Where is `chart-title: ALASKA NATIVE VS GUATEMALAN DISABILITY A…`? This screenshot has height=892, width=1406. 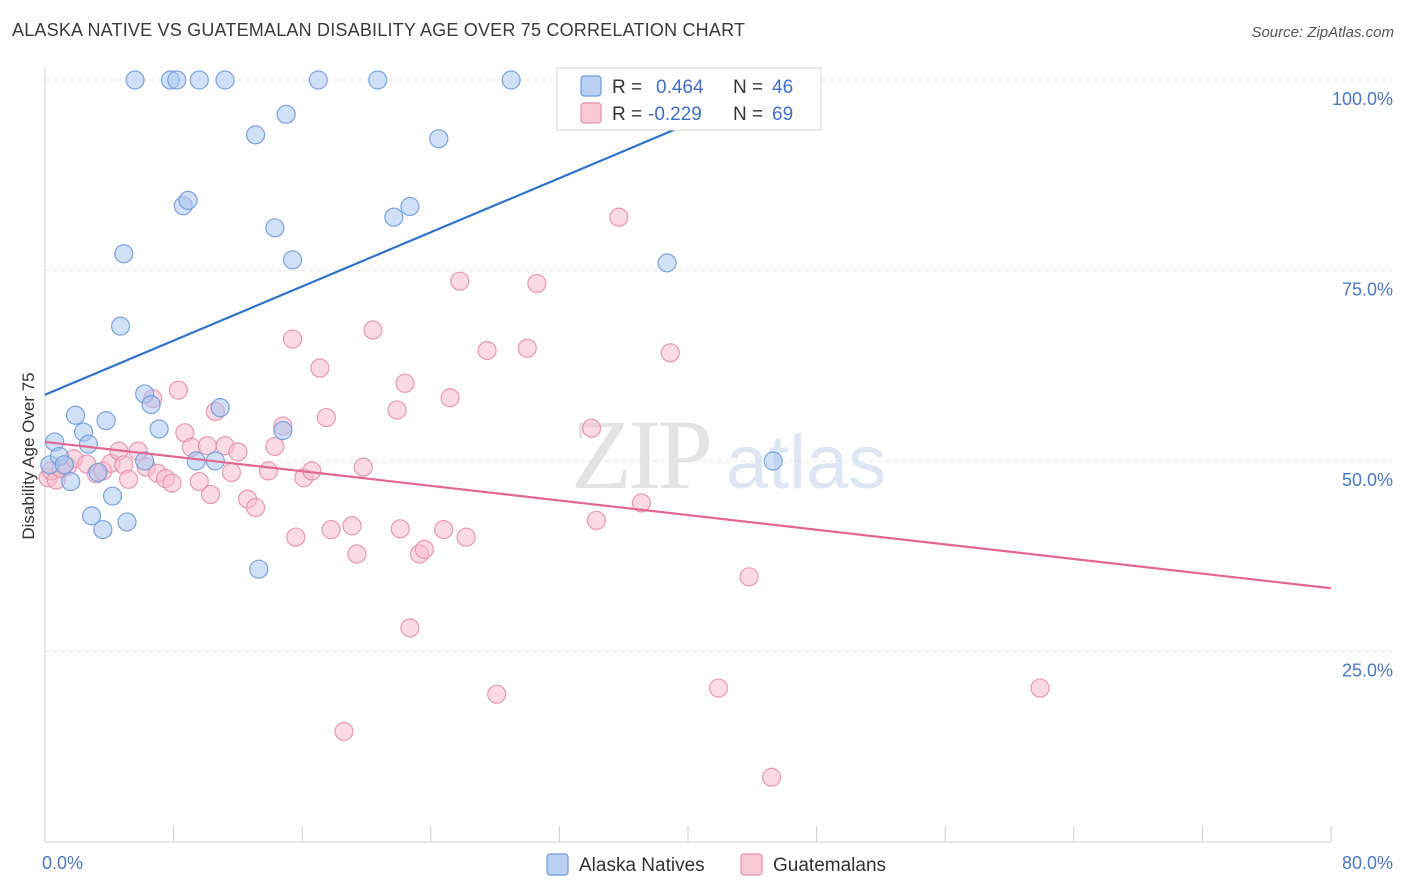
chart-title: ALASKA NATIVE VS GUATEMALAN DISABILITY A… is located at coordinates (379, 30).